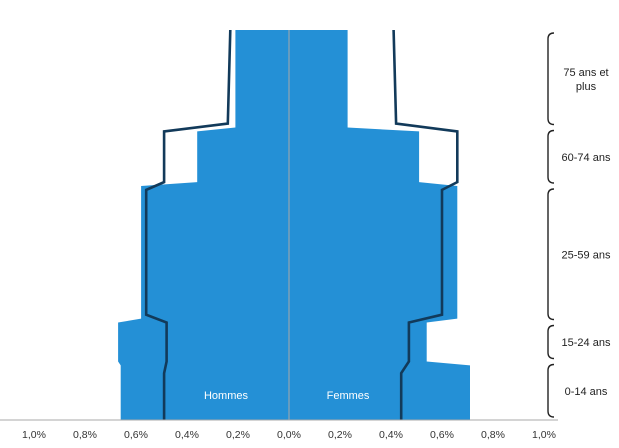 This screenshot has width=619, height=448. Describe the element at coordinates (586, 158) in the screenshot. I see `age-group-label: 60-74 ans` at that location.